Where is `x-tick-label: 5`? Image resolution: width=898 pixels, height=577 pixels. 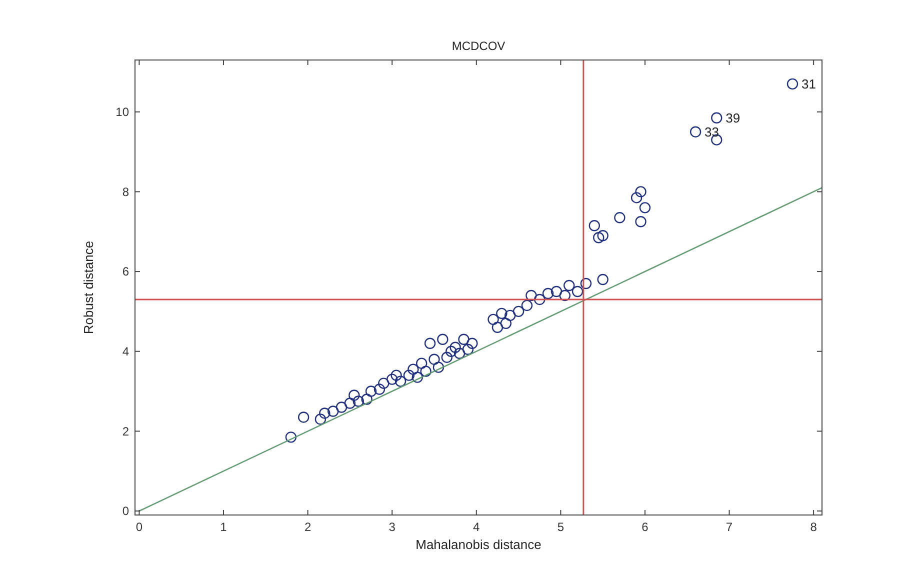 x-tick-label: 5 is located at coordinates (560, 527).